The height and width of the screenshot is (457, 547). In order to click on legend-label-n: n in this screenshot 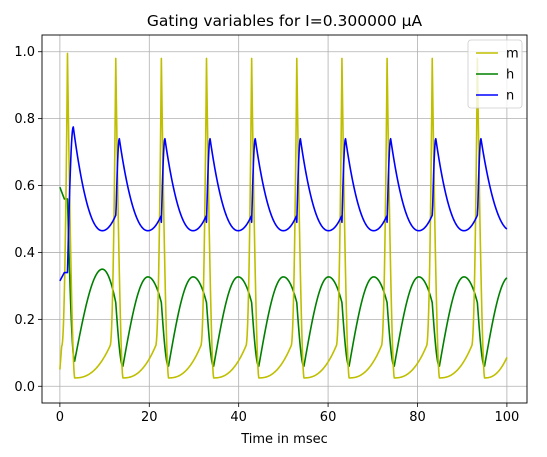, I will do `click(510, 96)`.